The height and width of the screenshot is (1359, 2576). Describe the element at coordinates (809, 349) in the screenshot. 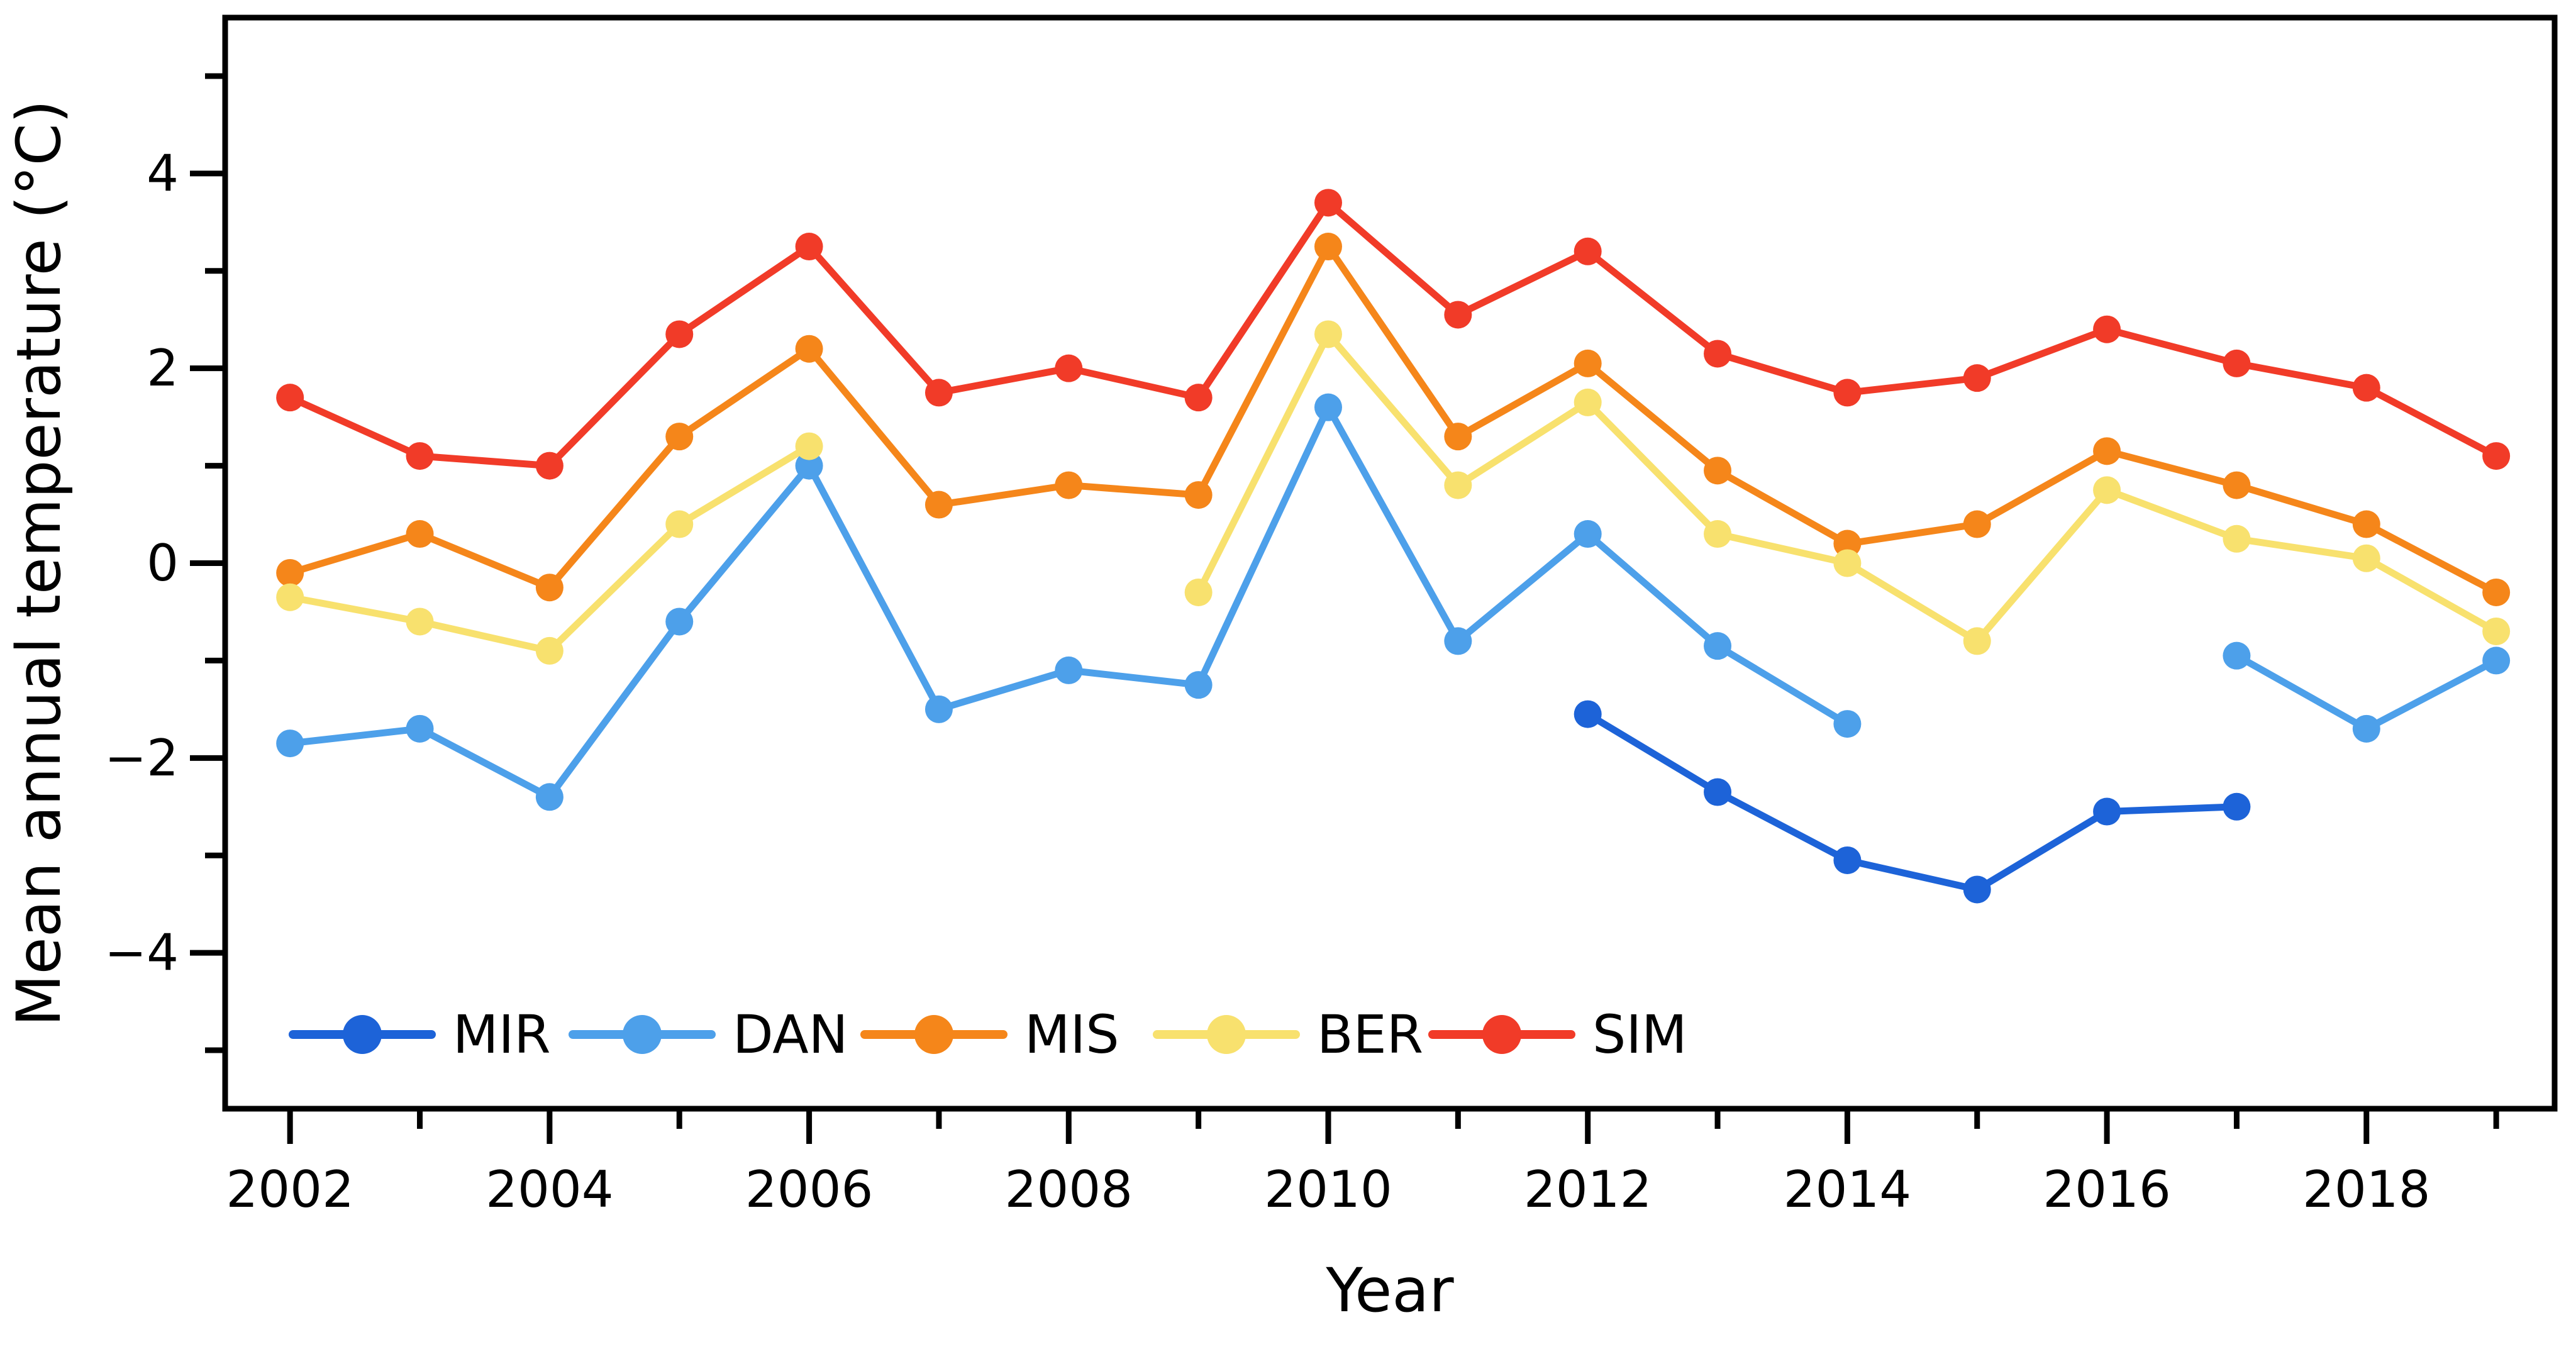

I see `series-point-MIS-2006` at that location.